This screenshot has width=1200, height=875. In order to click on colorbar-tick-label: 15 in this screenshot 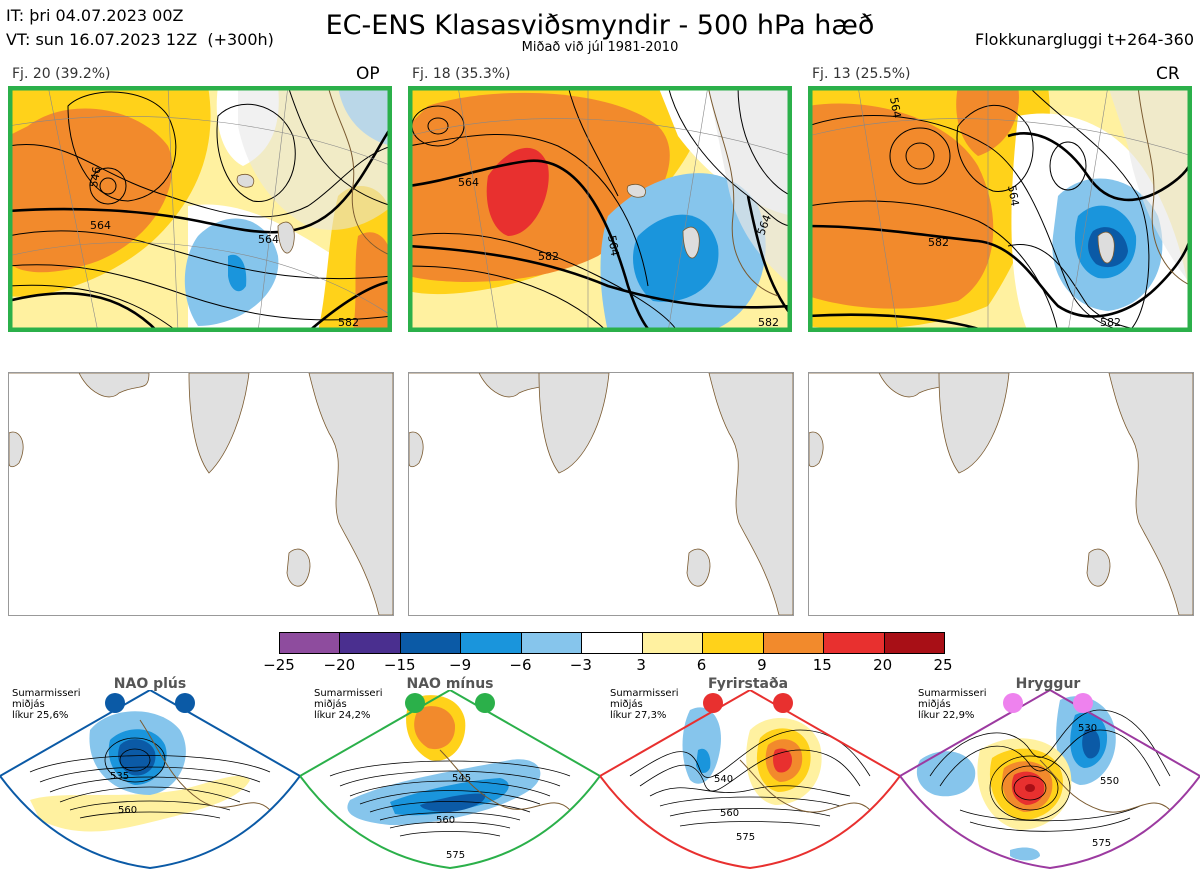, I will do `click(822, 665)`.